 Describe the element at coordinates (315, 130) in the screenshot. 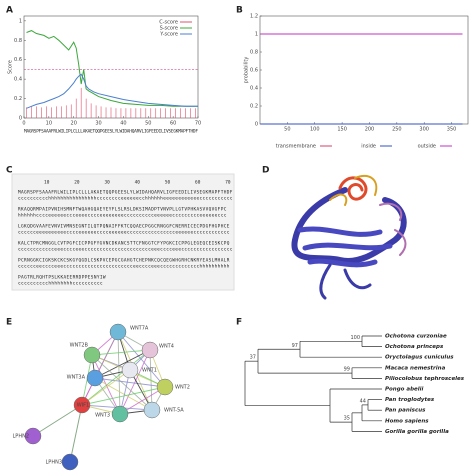

I see `x-tick-label: 100` at that location.